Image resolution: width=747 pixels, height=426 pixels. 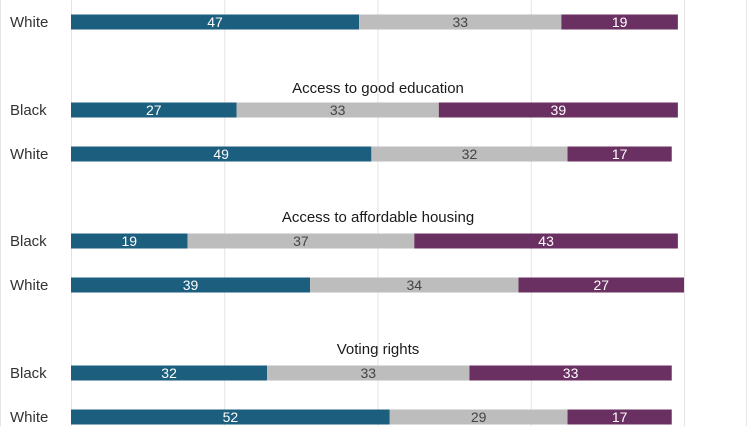 I want to click on data-label: 29, so click(x=479, y=417).